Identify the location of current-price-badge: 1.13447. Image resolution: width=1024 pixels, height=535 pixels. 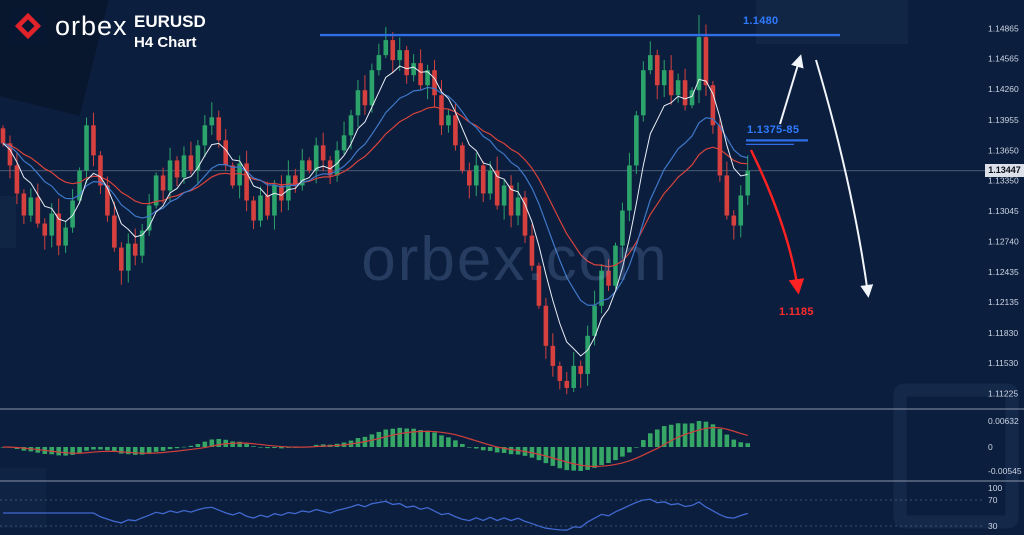
(1004, 170).